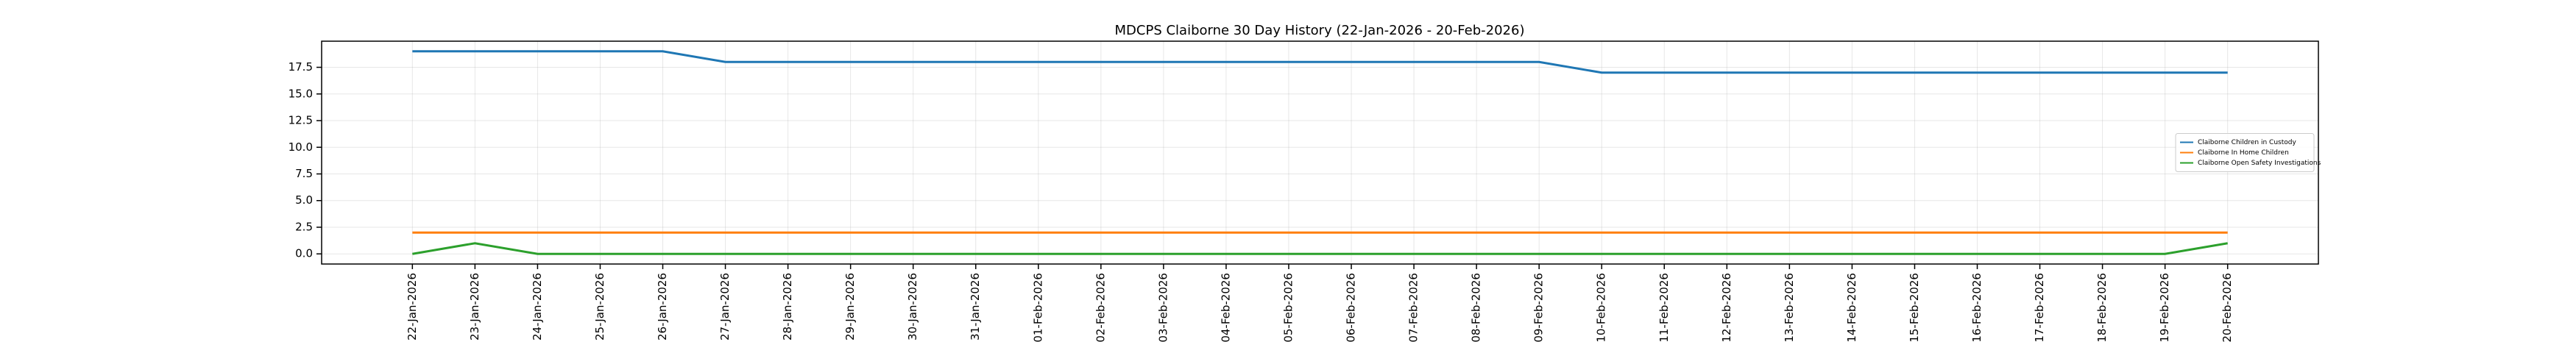  I want to click on x-tick-label: 09-Feb-2026, so click(1539, 308).